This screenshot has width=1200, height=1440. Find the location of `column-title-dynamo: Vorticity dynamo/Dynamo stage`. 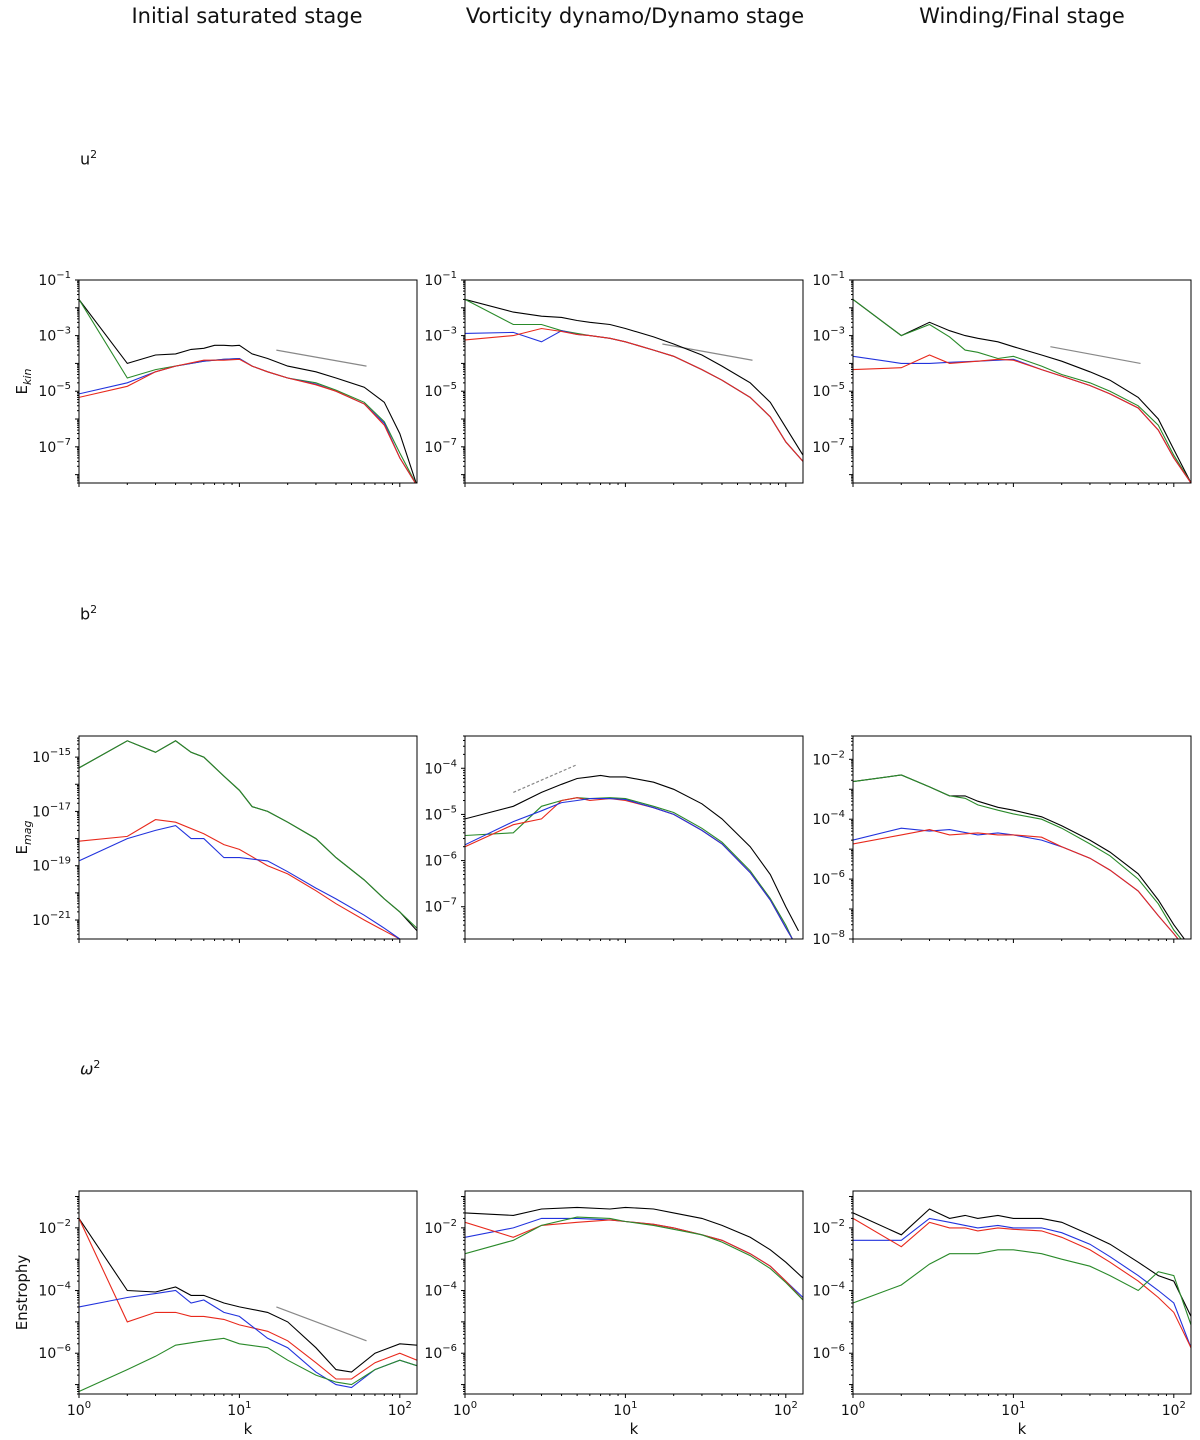

column-title-dynamo: Vorticity dynamo/Dynamo stage is located at coordinates (635, 16).